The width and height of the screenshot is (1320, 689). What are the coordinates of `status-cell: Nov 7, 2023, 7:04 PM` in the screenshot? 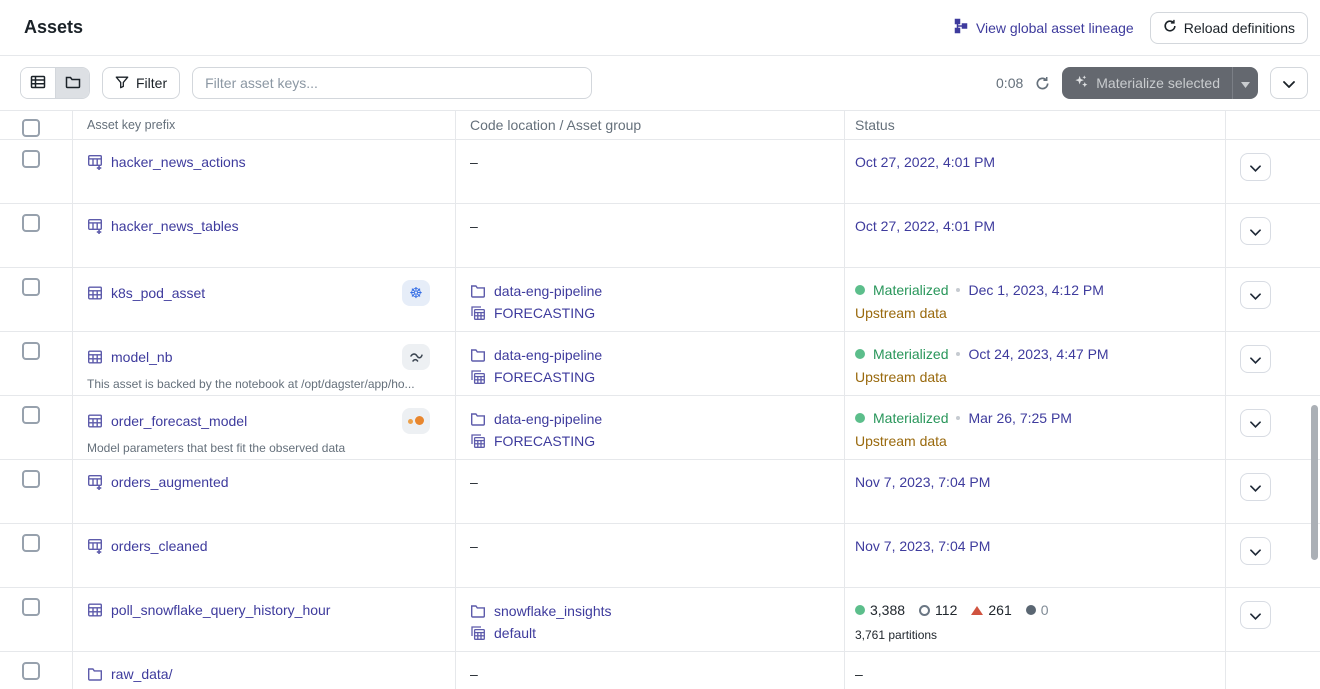 It's located at (1035, 555).